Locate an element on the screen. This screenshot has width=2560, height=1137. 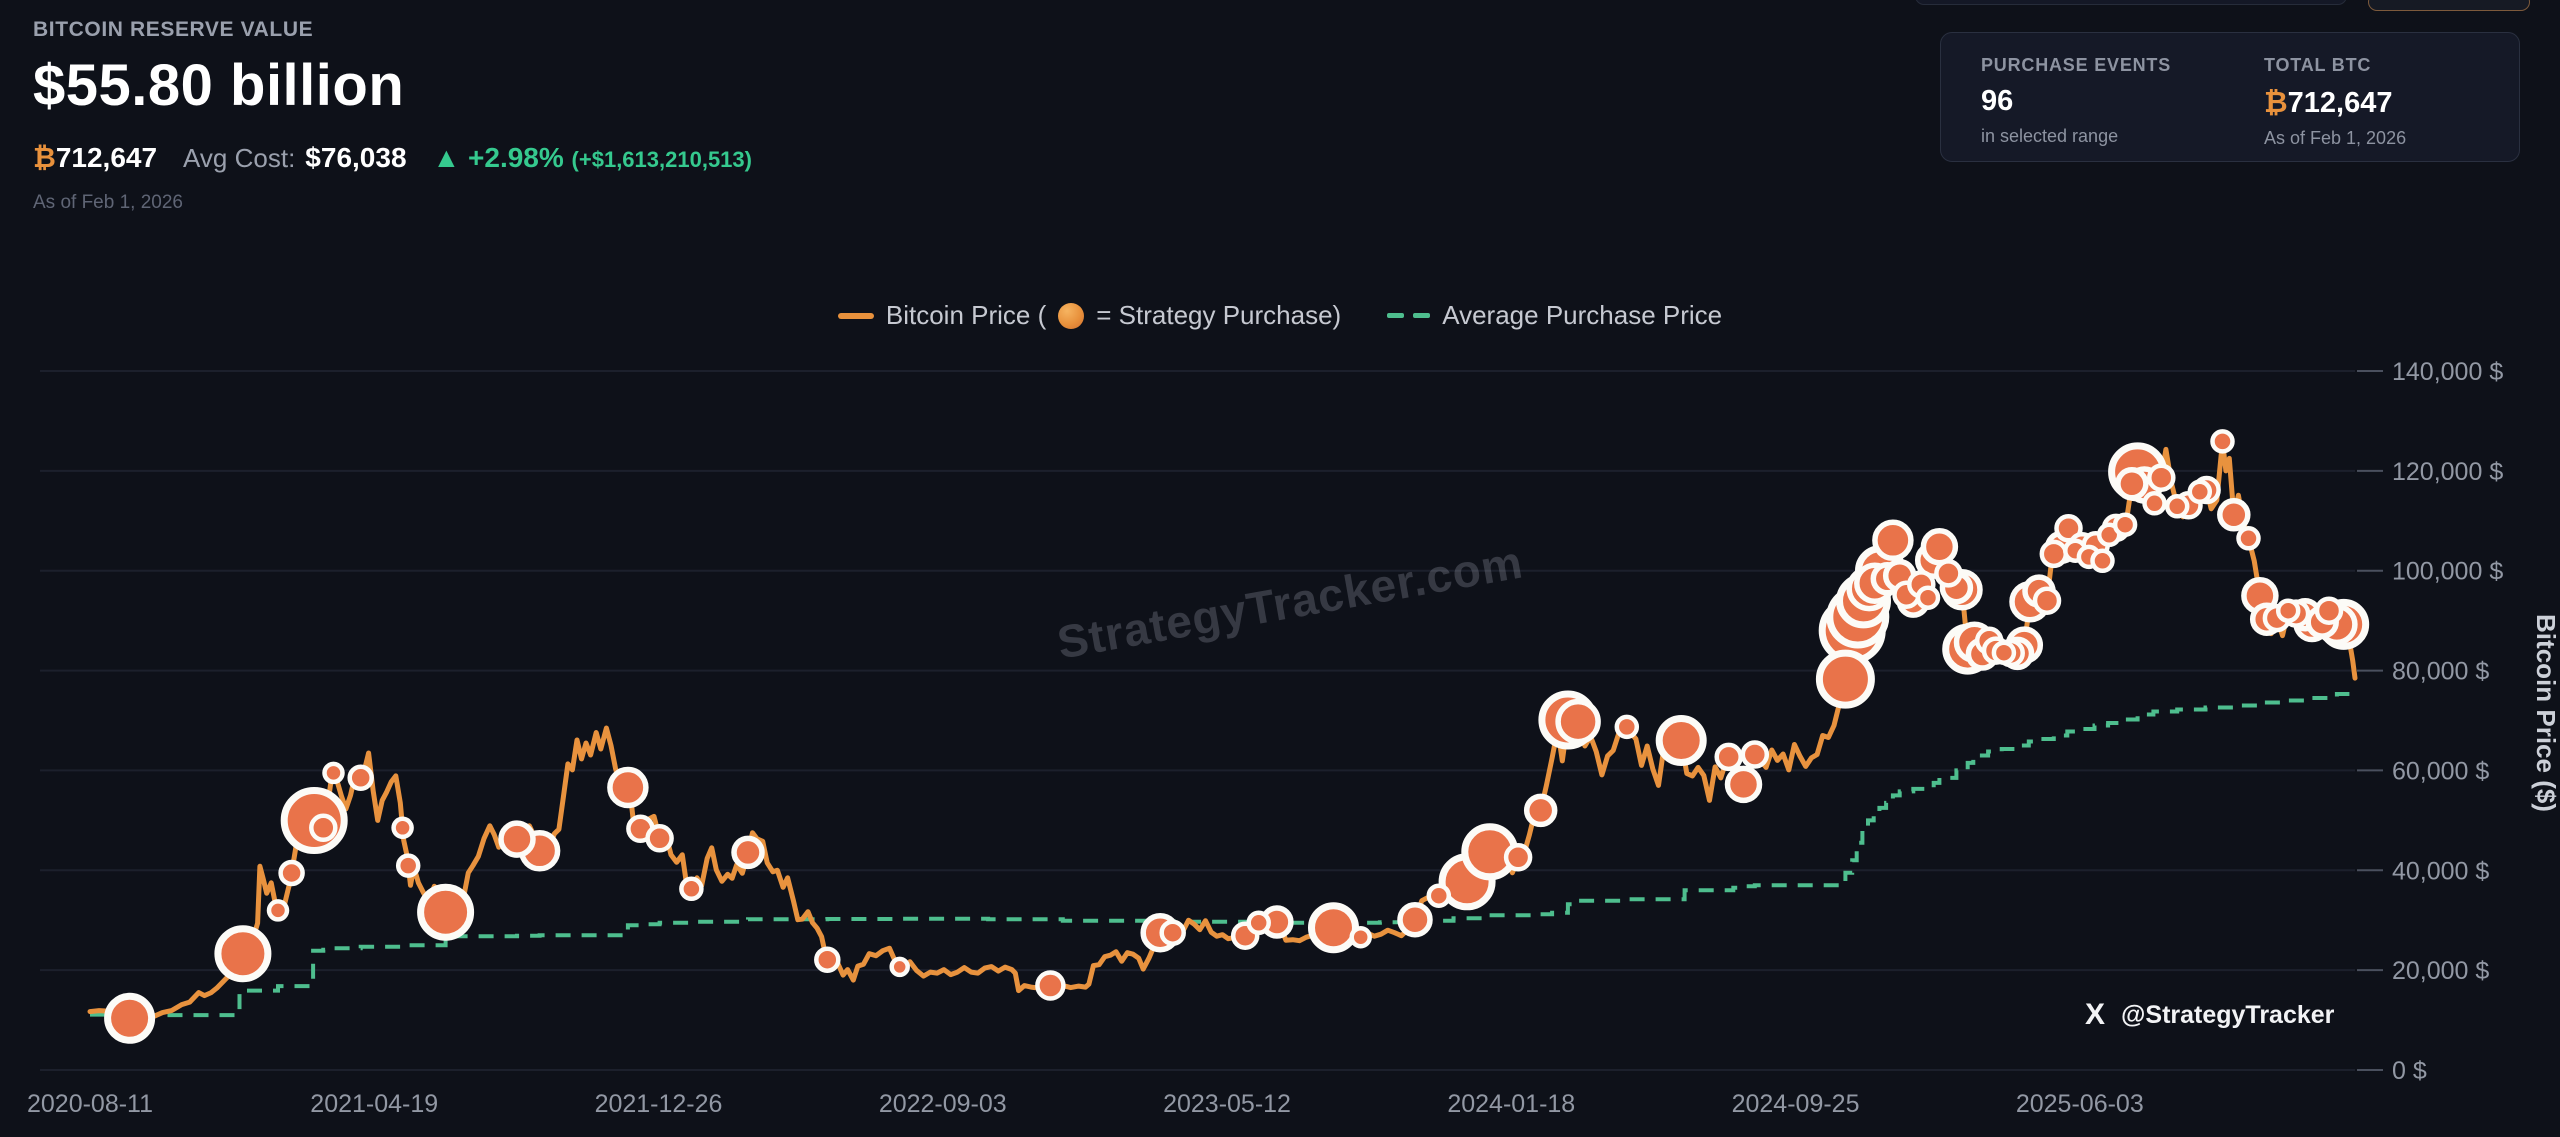
avg-cost-value: $76,038 is located at coordinates (356, 157).